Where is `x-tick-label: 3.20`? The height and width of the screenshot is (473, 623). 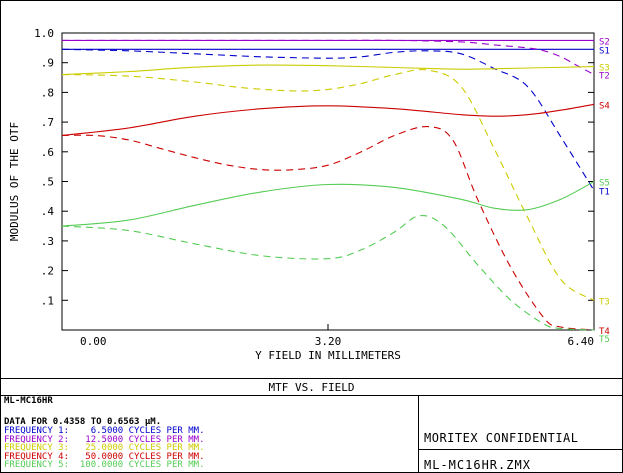
x-tick-label: 3.20 is located at coordinates (328, 341).